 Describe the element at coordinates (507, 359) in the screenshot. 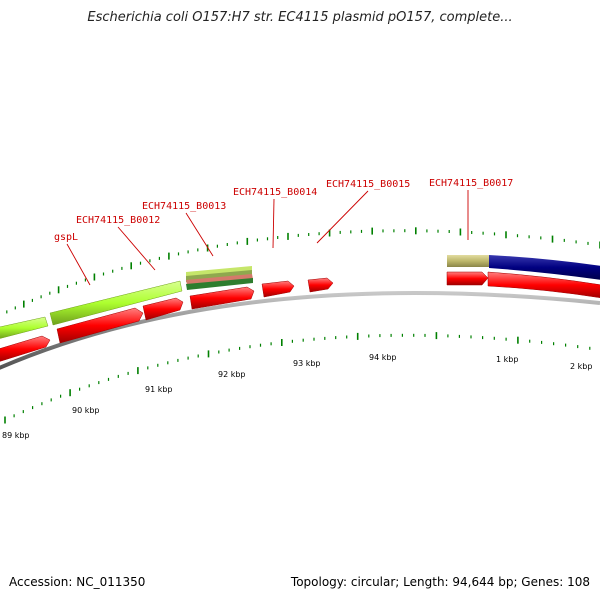

I see `tick-label-1kbp: 1 kbp` at that location.